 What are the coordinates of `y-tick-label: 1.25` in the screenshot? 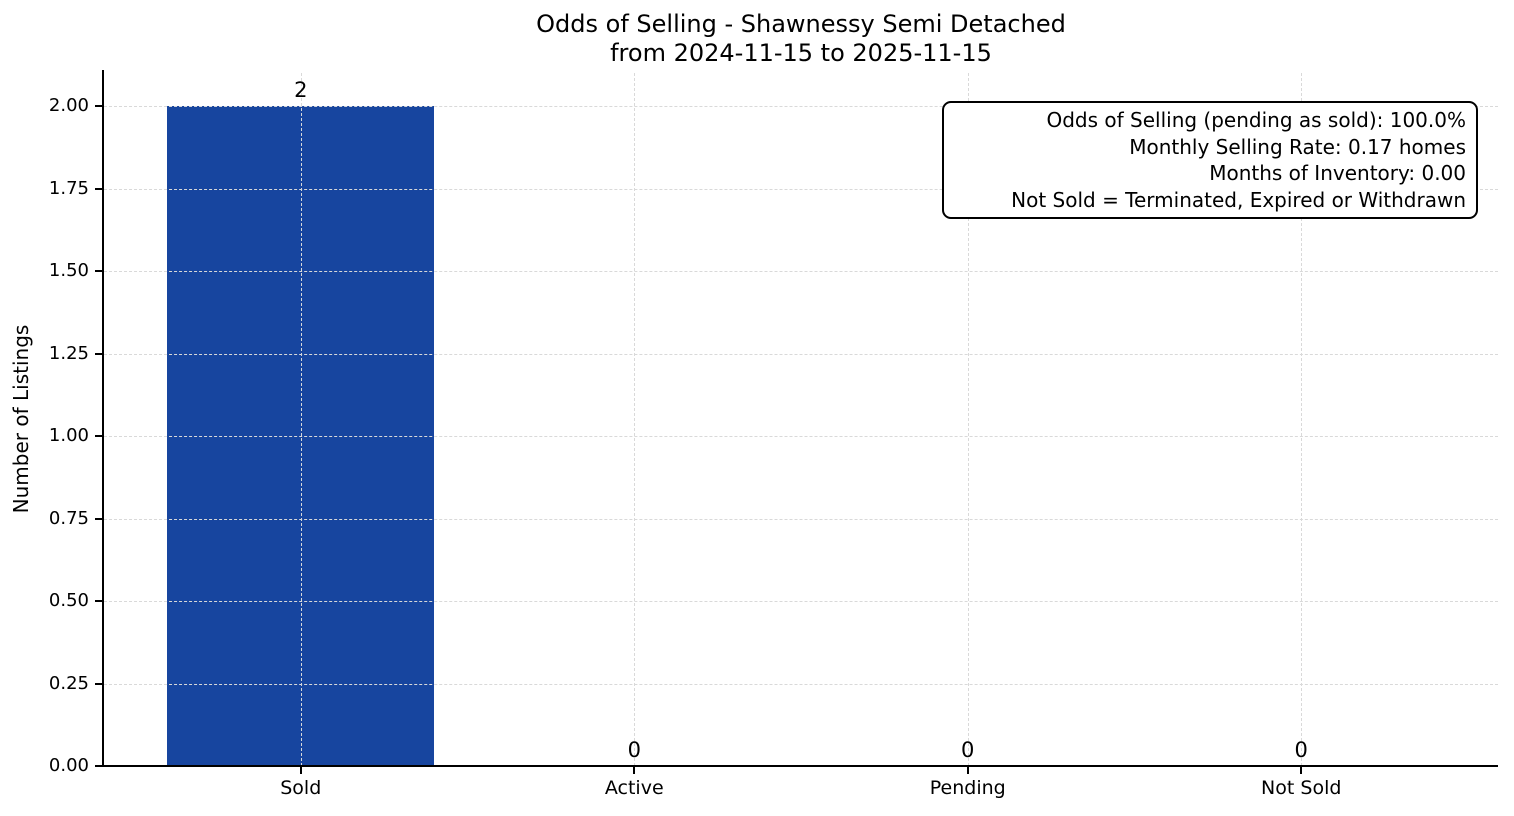 It's located at (68, 353).